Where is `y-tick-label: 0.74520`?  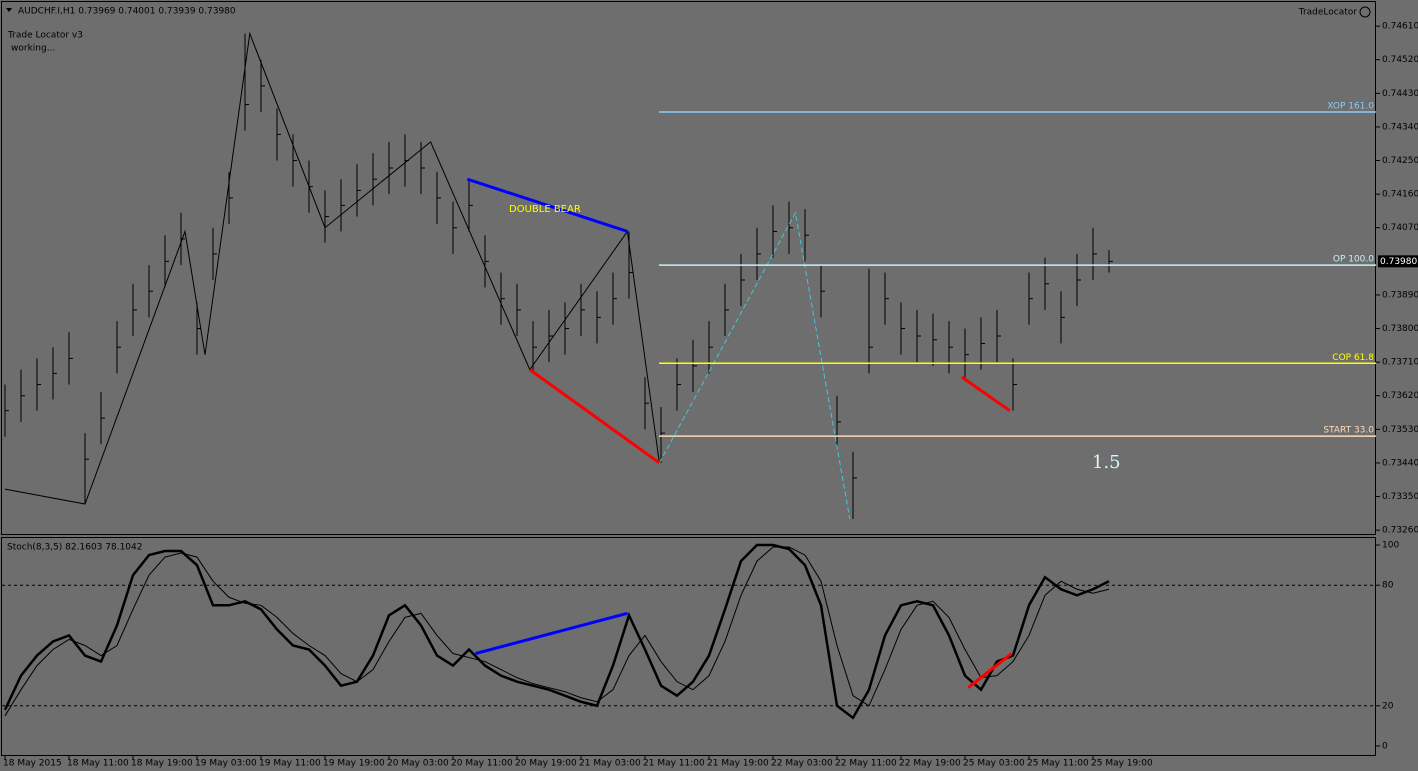 y-tick-label: 0.74520 is located at coordinates (1400, 60).